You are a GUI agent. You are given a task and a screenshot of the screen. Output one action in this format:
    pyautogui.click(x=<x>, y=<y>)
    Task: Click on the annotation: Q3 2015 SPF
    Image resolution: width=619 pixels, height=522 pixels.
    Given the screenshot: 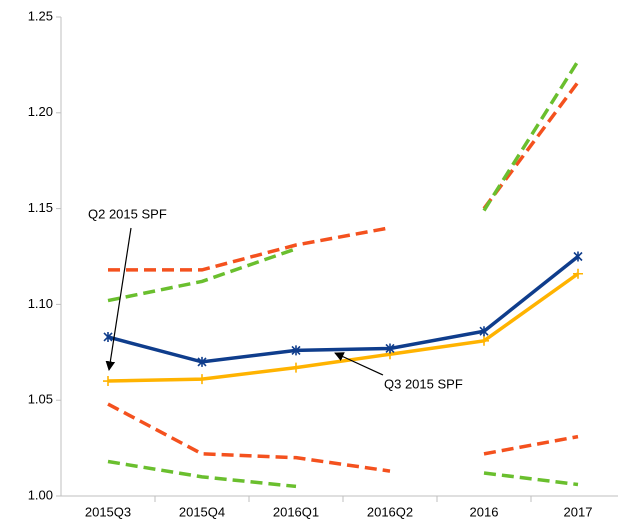 What is the action you would take?
    pyautogui.click(x=423, y=383)
    